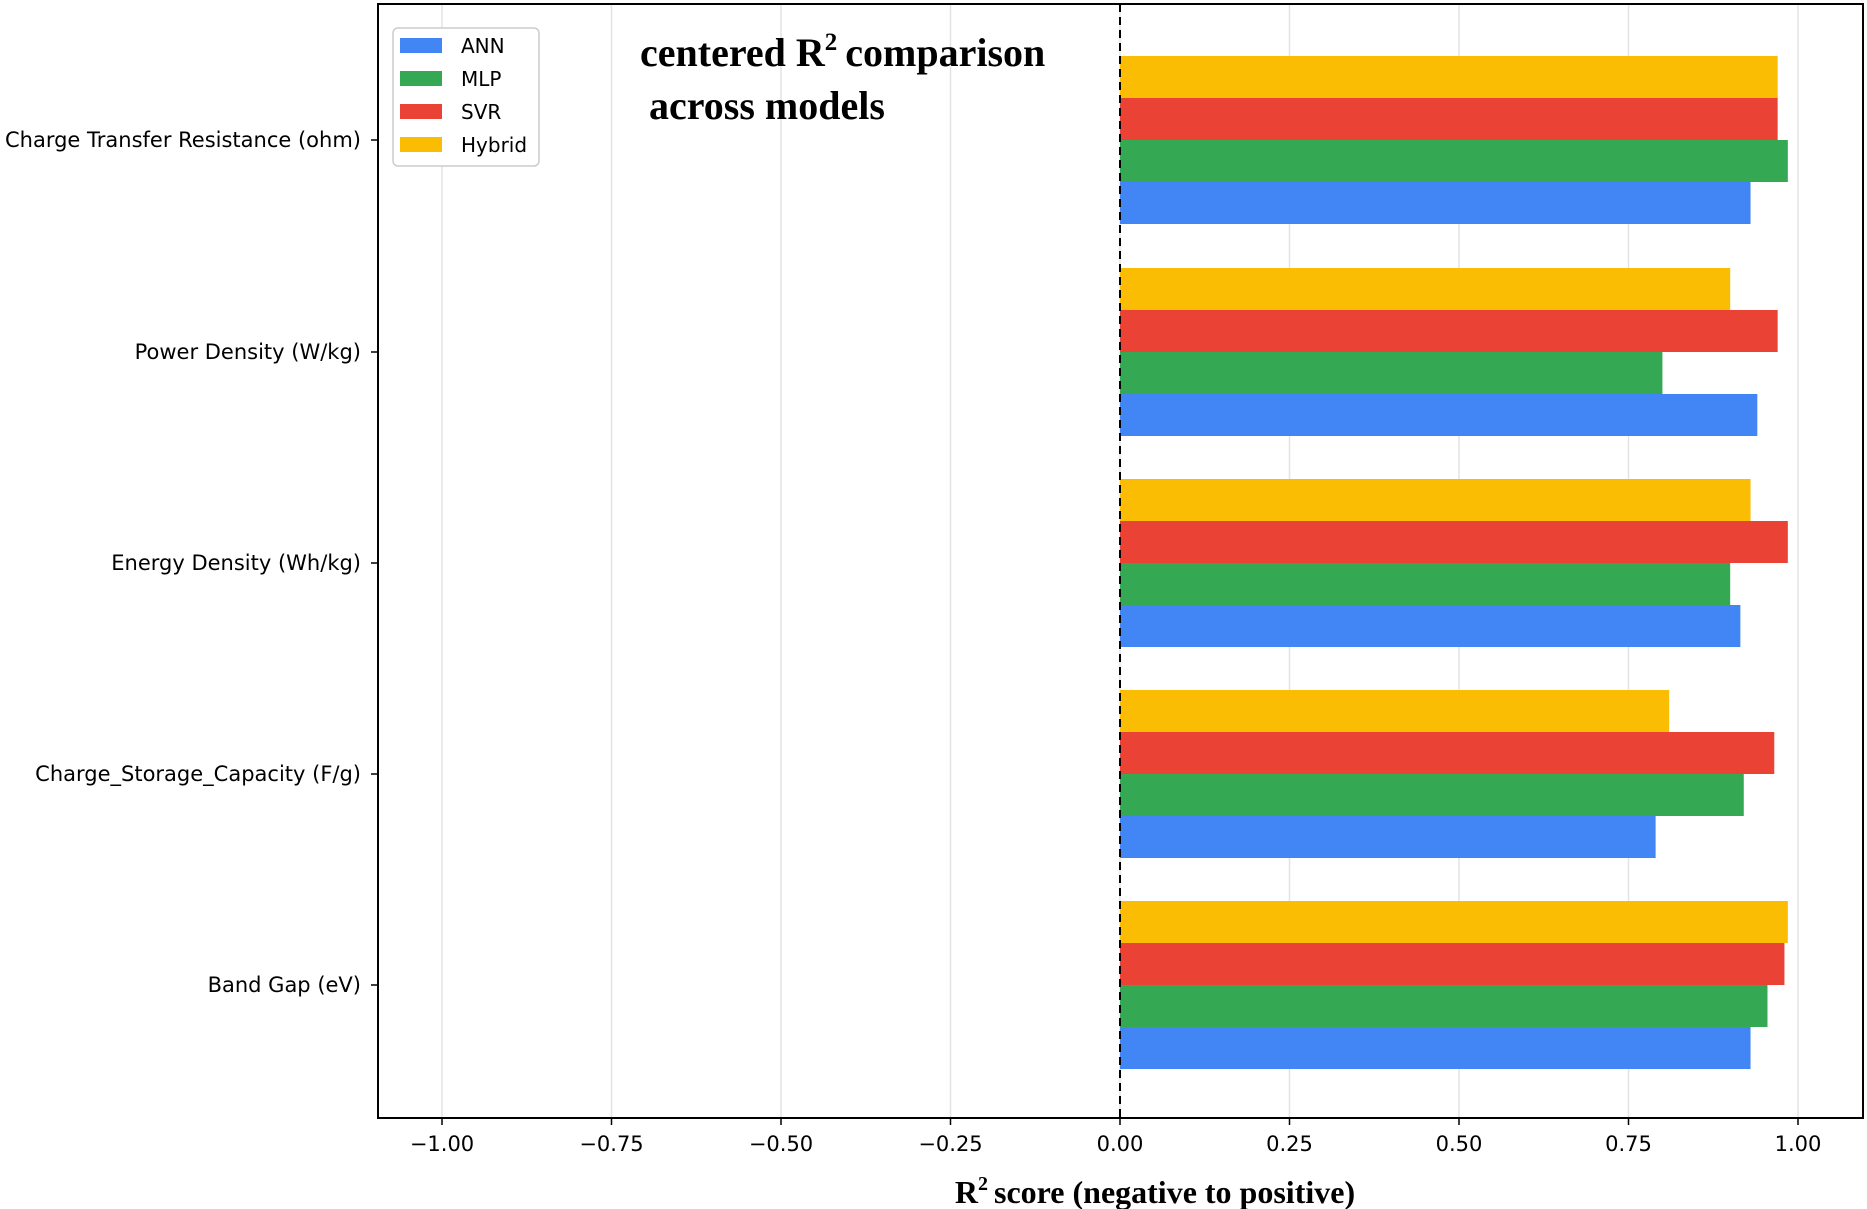 This screenshot has height=1209, width=1867. I want to click on chart-title-superscript: 2, so click(831, 42).